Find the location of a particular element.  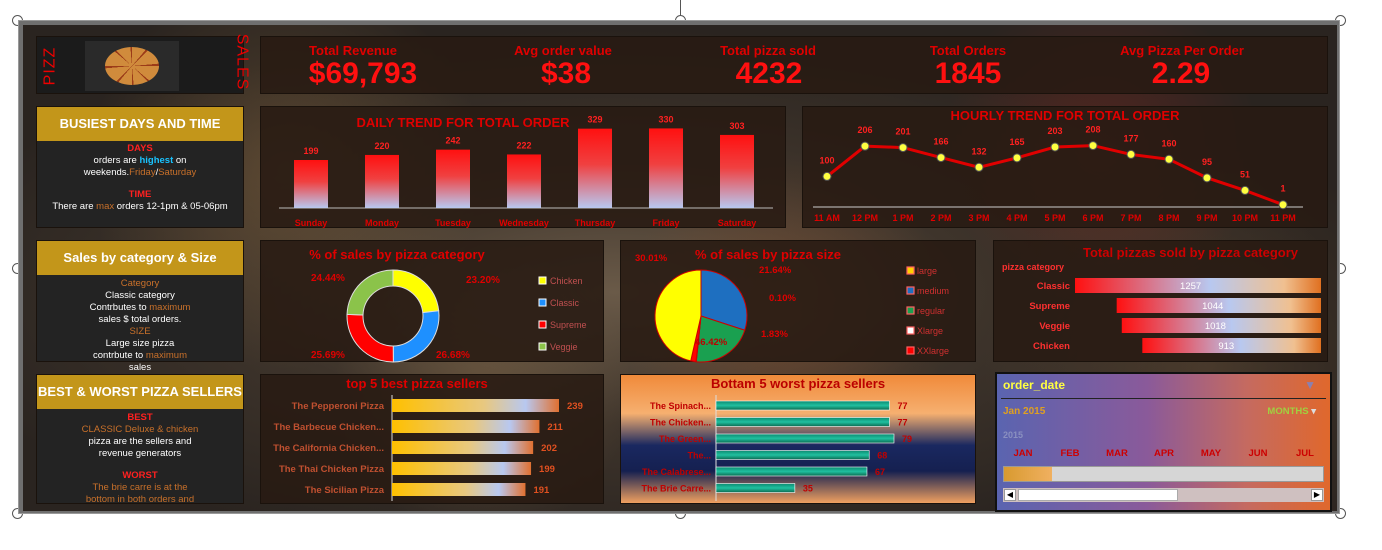

category-bar-value: 1044 is located at coordinates (1212, 306).